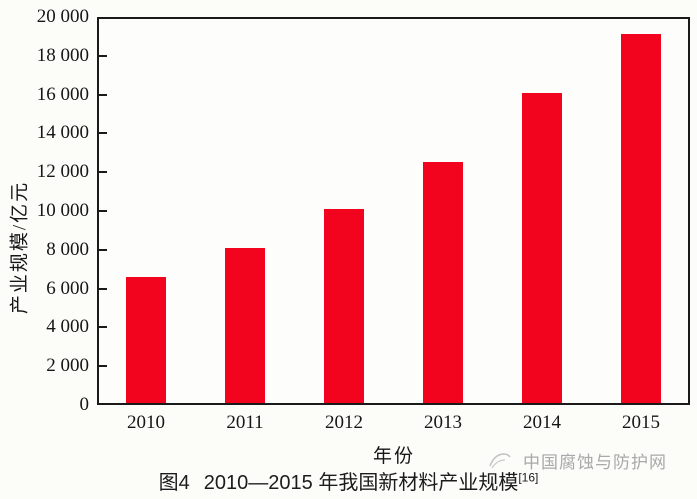  What do you see at coordinates (62, 210) in the screenshot?
I see `y-tick-label: 10 000` at bounding box center [62, 210].